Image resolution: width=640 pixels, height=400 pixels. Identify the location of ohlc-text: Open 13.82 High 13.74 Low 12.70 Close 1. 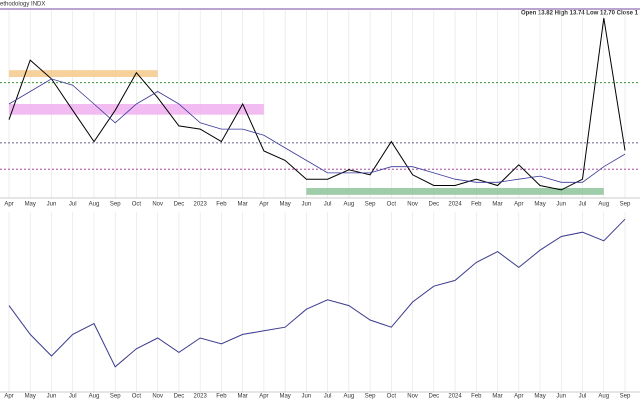
(580, 14).